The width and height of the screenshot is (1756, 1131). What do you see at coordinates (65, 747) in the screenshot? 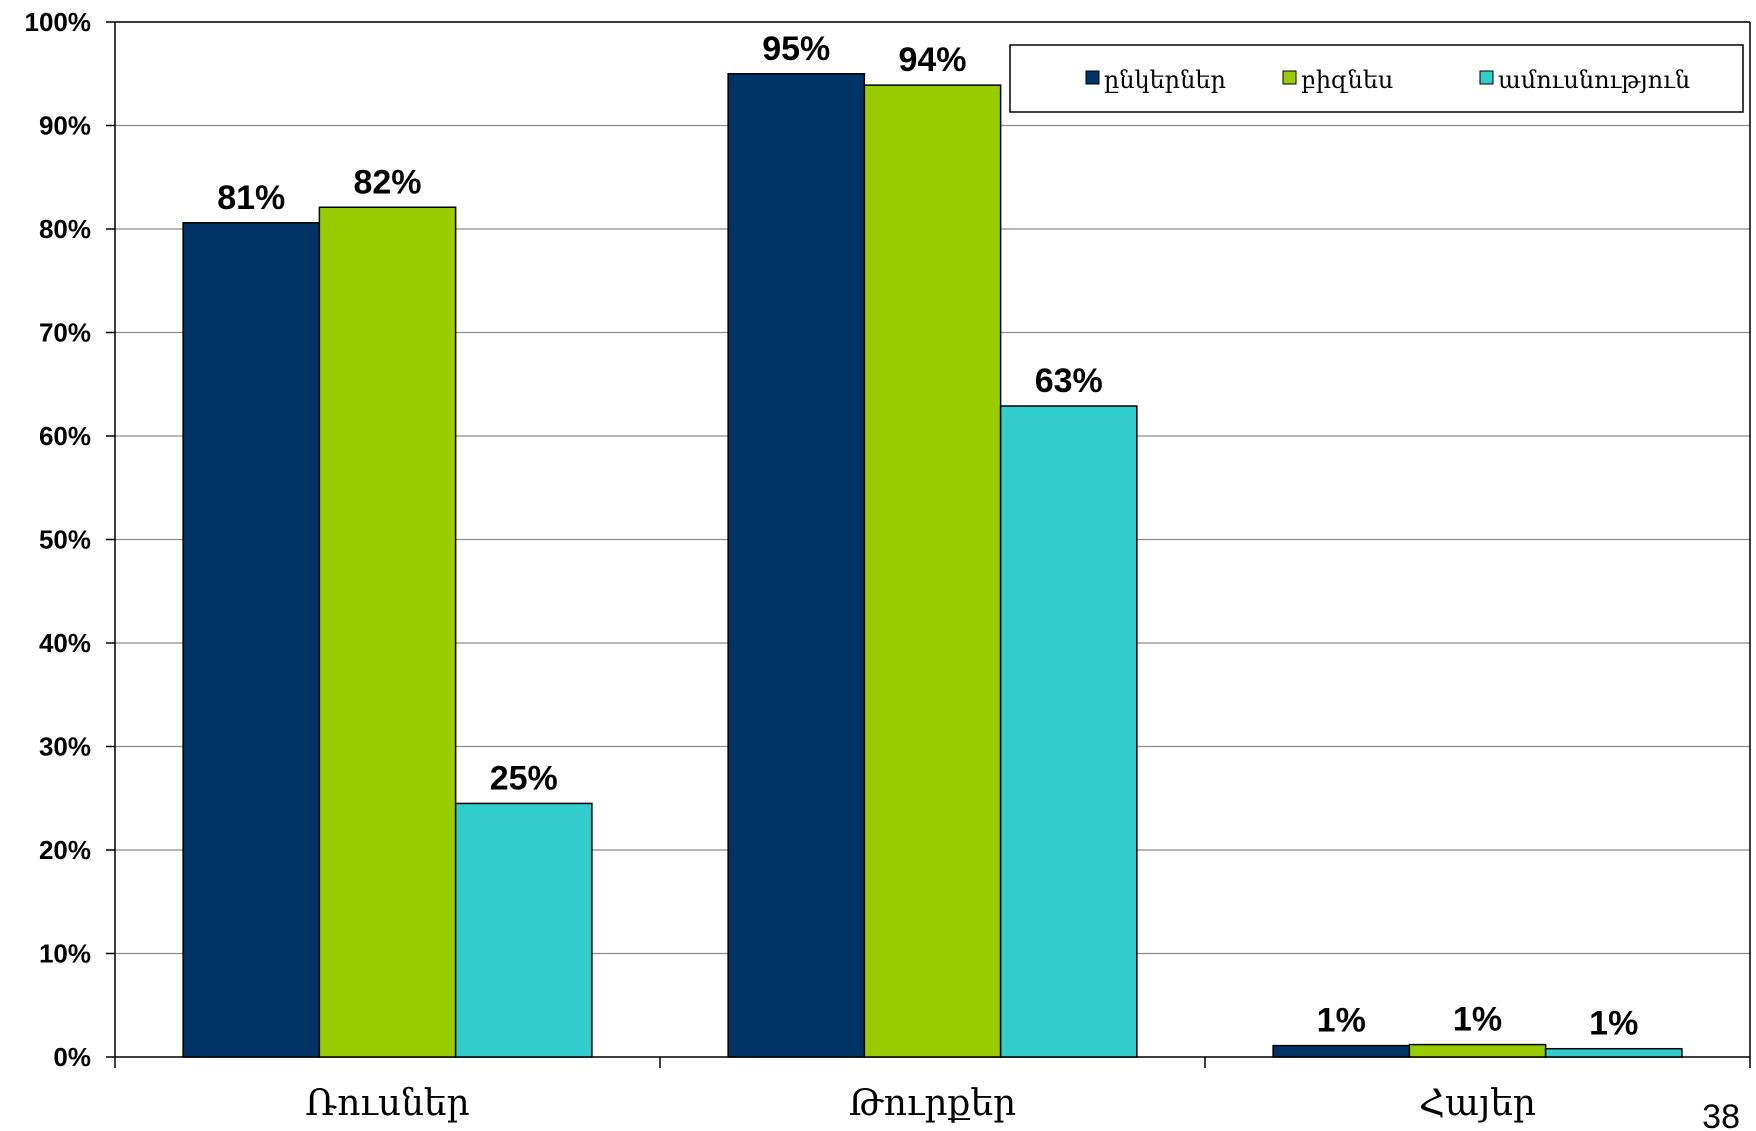
I see `y-tick-label: 30%` at bounding box center [65, 747].